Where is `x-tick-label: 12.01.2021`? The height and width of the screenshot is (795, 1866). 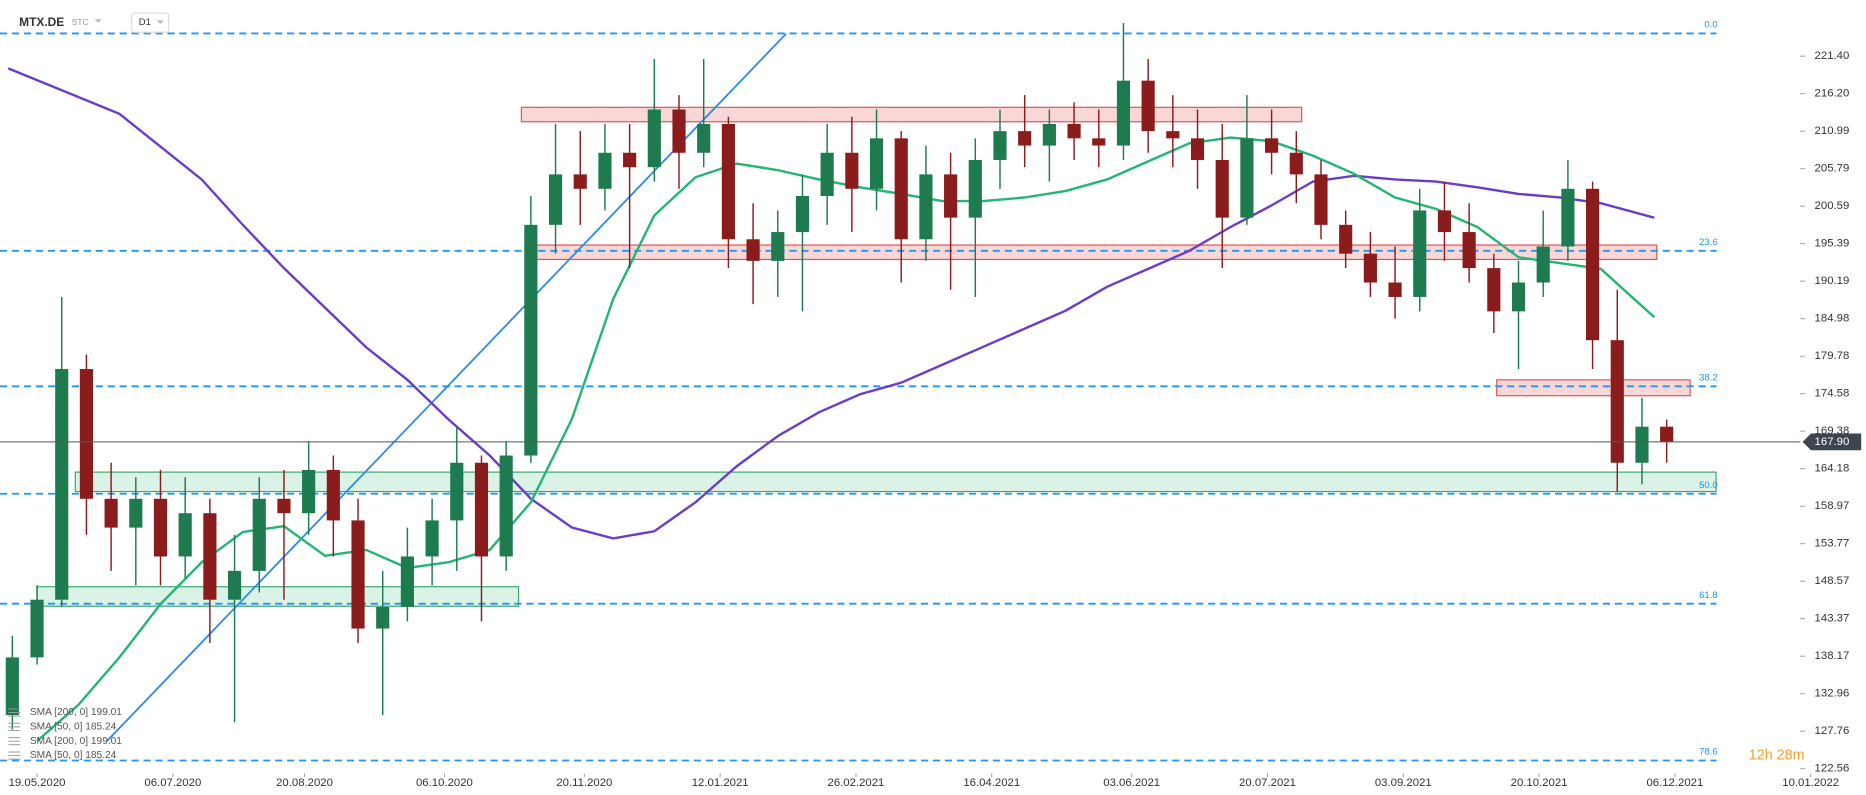 x-tick-label: 12.01.2021 is located at coordinates (720, 783).